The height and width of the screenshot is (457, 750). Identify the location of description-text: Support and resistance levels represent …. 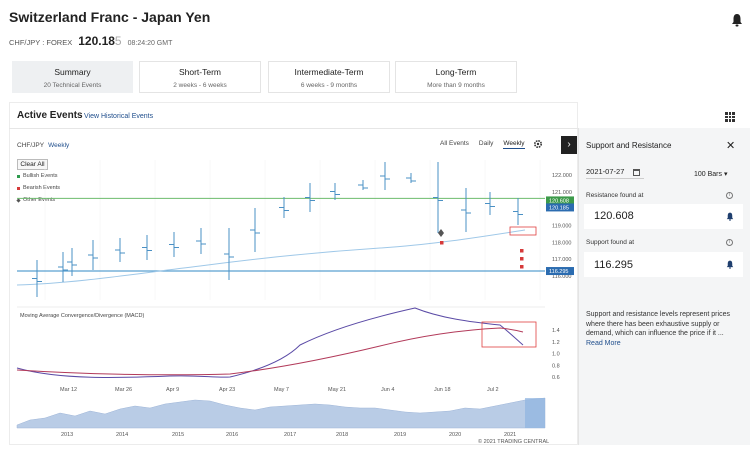
(658, 324).